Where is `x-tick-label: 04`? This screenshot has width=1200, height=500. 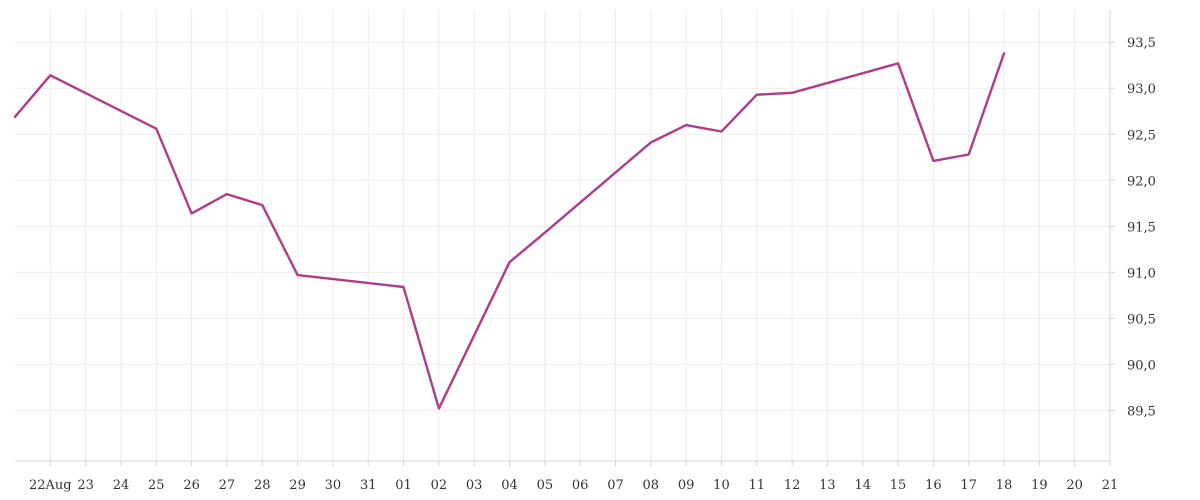 x-tick-label: 04 is located at coordinates (509, 485).